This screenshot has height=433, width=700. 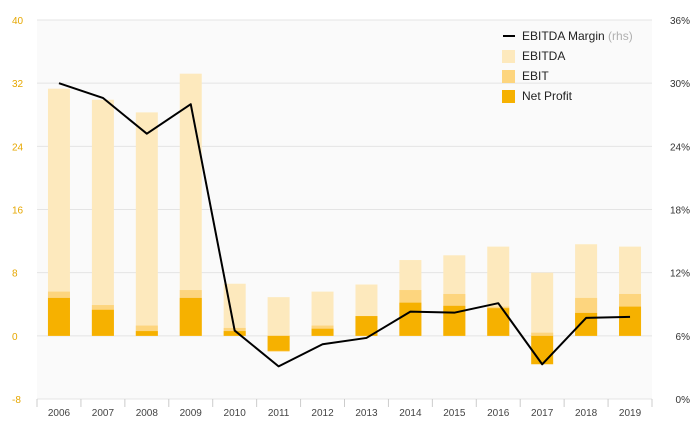 I want to click on x-tick-label: 2010, so click(x=235, y=413).